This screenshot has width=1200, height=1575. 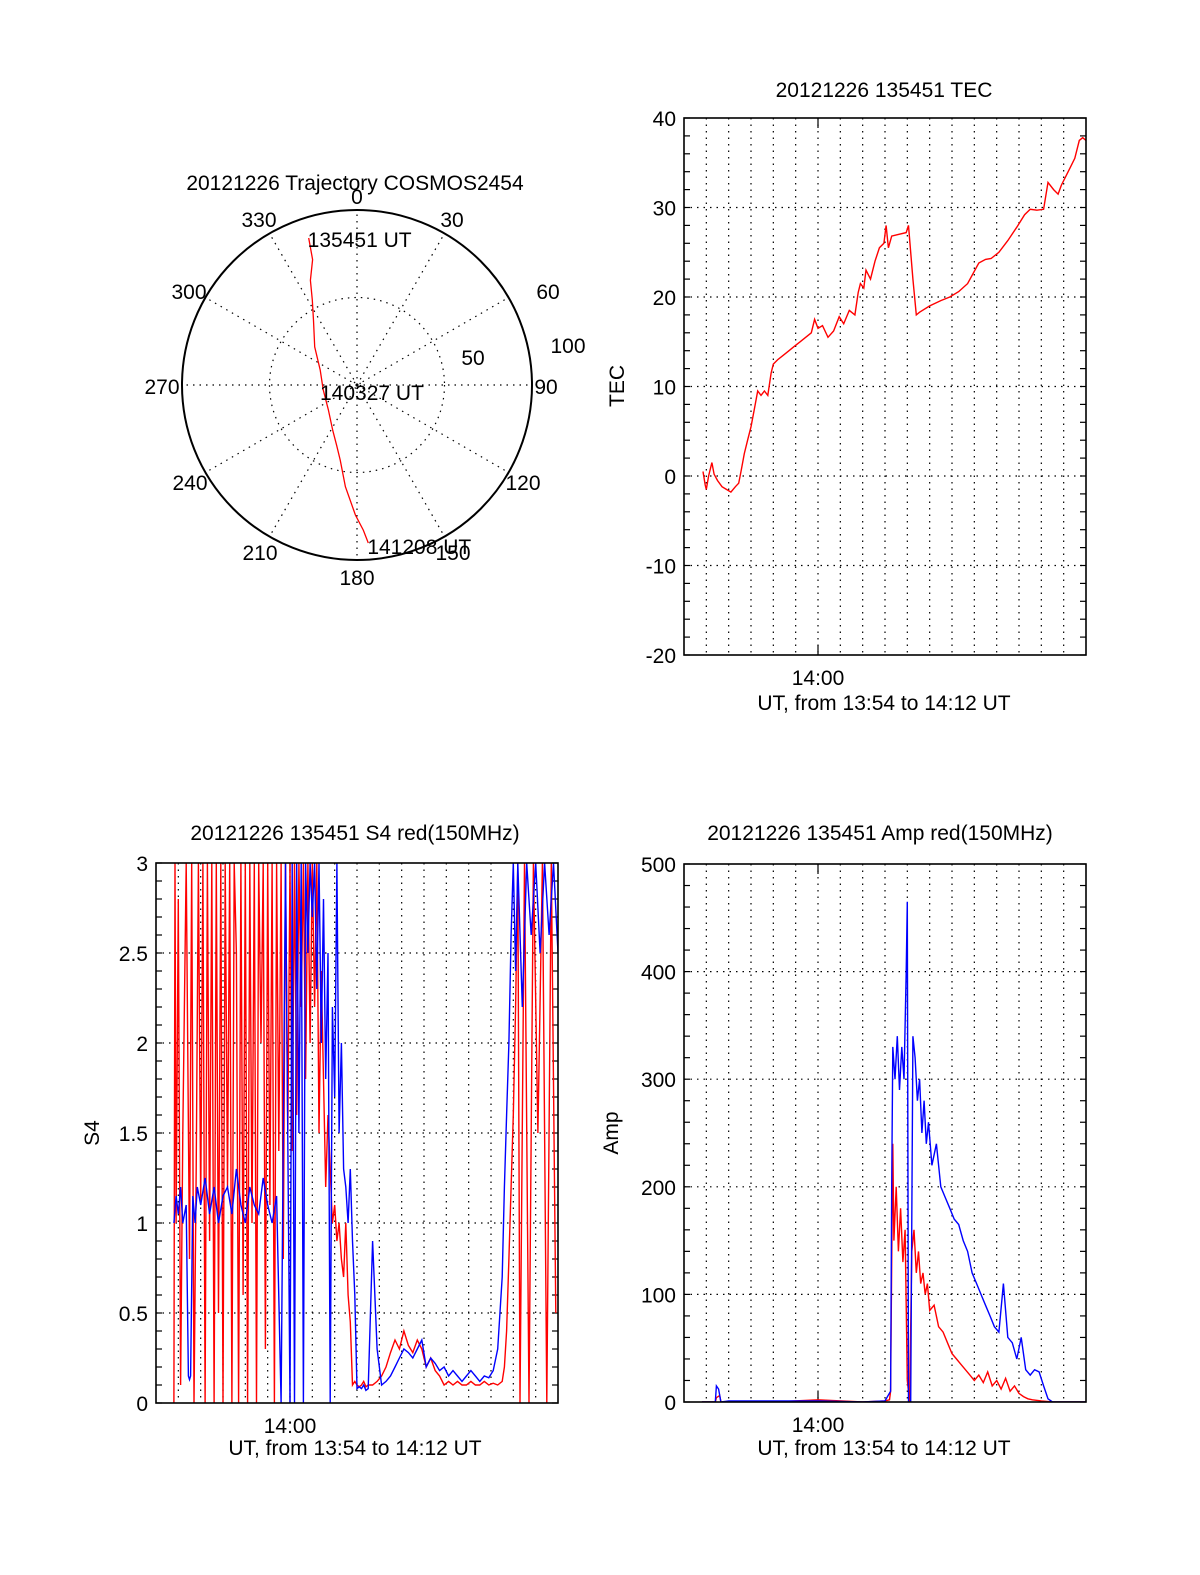 What do you see at coordinates (658, 1188) in the screenshot?
I see `amp-y-tick-label: 200` at bounding box center [658, 1188].